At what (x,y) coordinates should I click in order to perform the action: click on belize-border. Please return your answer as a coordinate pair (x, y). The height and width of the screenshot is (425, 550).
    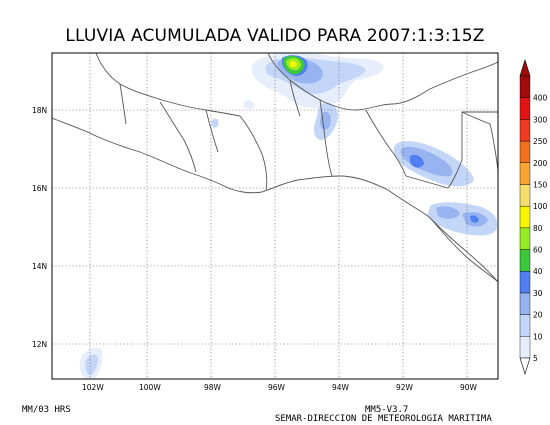
    Looking at the image, I should click on (479, 141).